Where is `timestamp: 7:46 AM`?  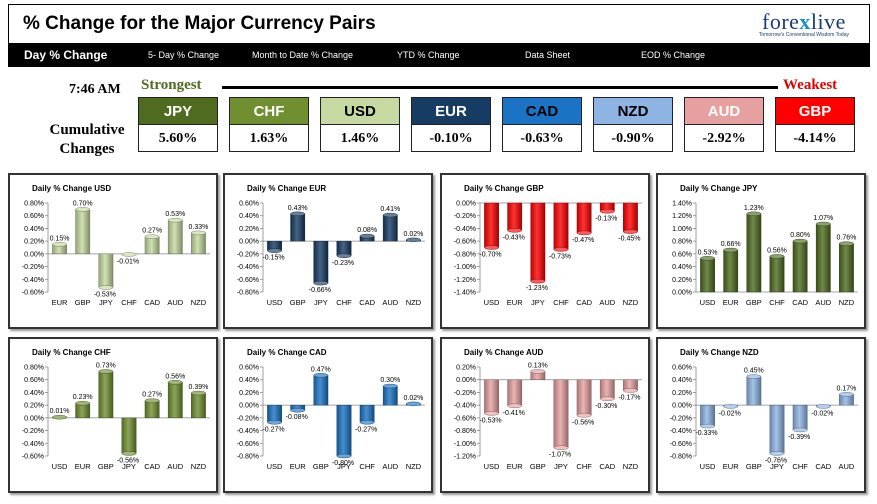
timestamp: 7:46 AM is located at coordinates (95, 89).